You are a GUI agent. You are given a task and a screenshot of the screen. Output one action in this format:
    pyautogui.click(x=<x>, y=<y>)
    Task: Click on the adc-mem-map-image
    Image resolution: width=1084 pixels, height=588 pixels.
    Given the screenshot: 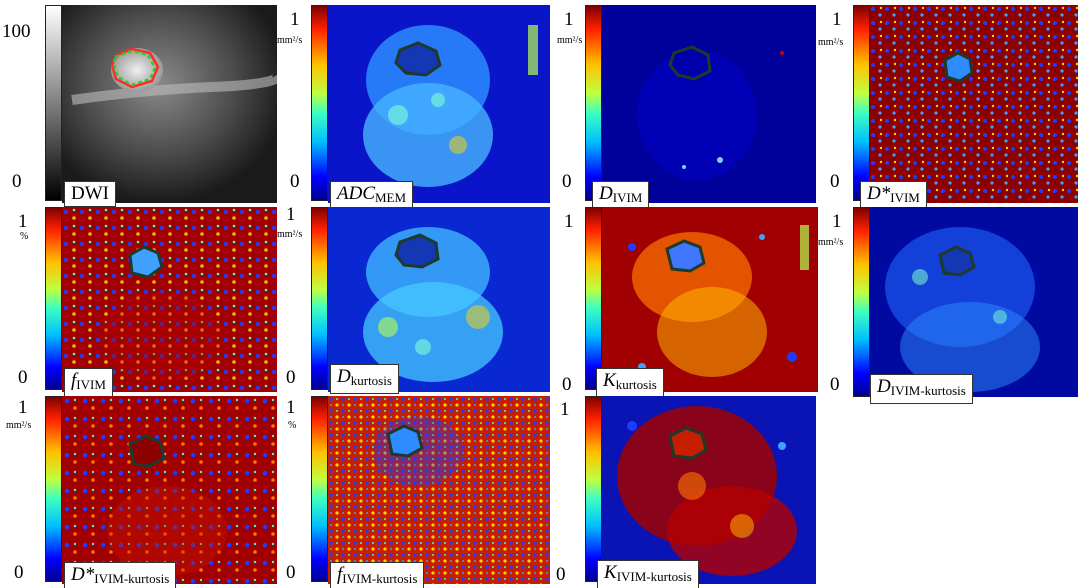 What is the action you would take?
    pyautogui.click(x=439, y=104)
    